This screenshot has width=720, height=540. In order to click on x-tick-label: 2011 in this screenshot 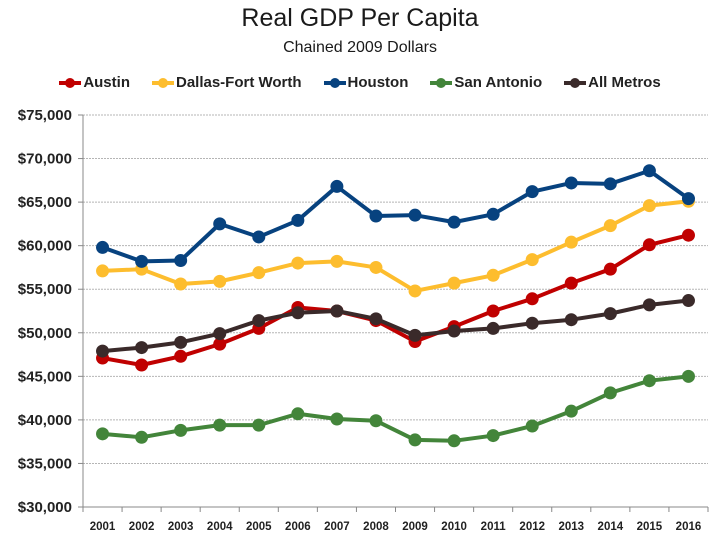, I will do `click(494, 527)`.